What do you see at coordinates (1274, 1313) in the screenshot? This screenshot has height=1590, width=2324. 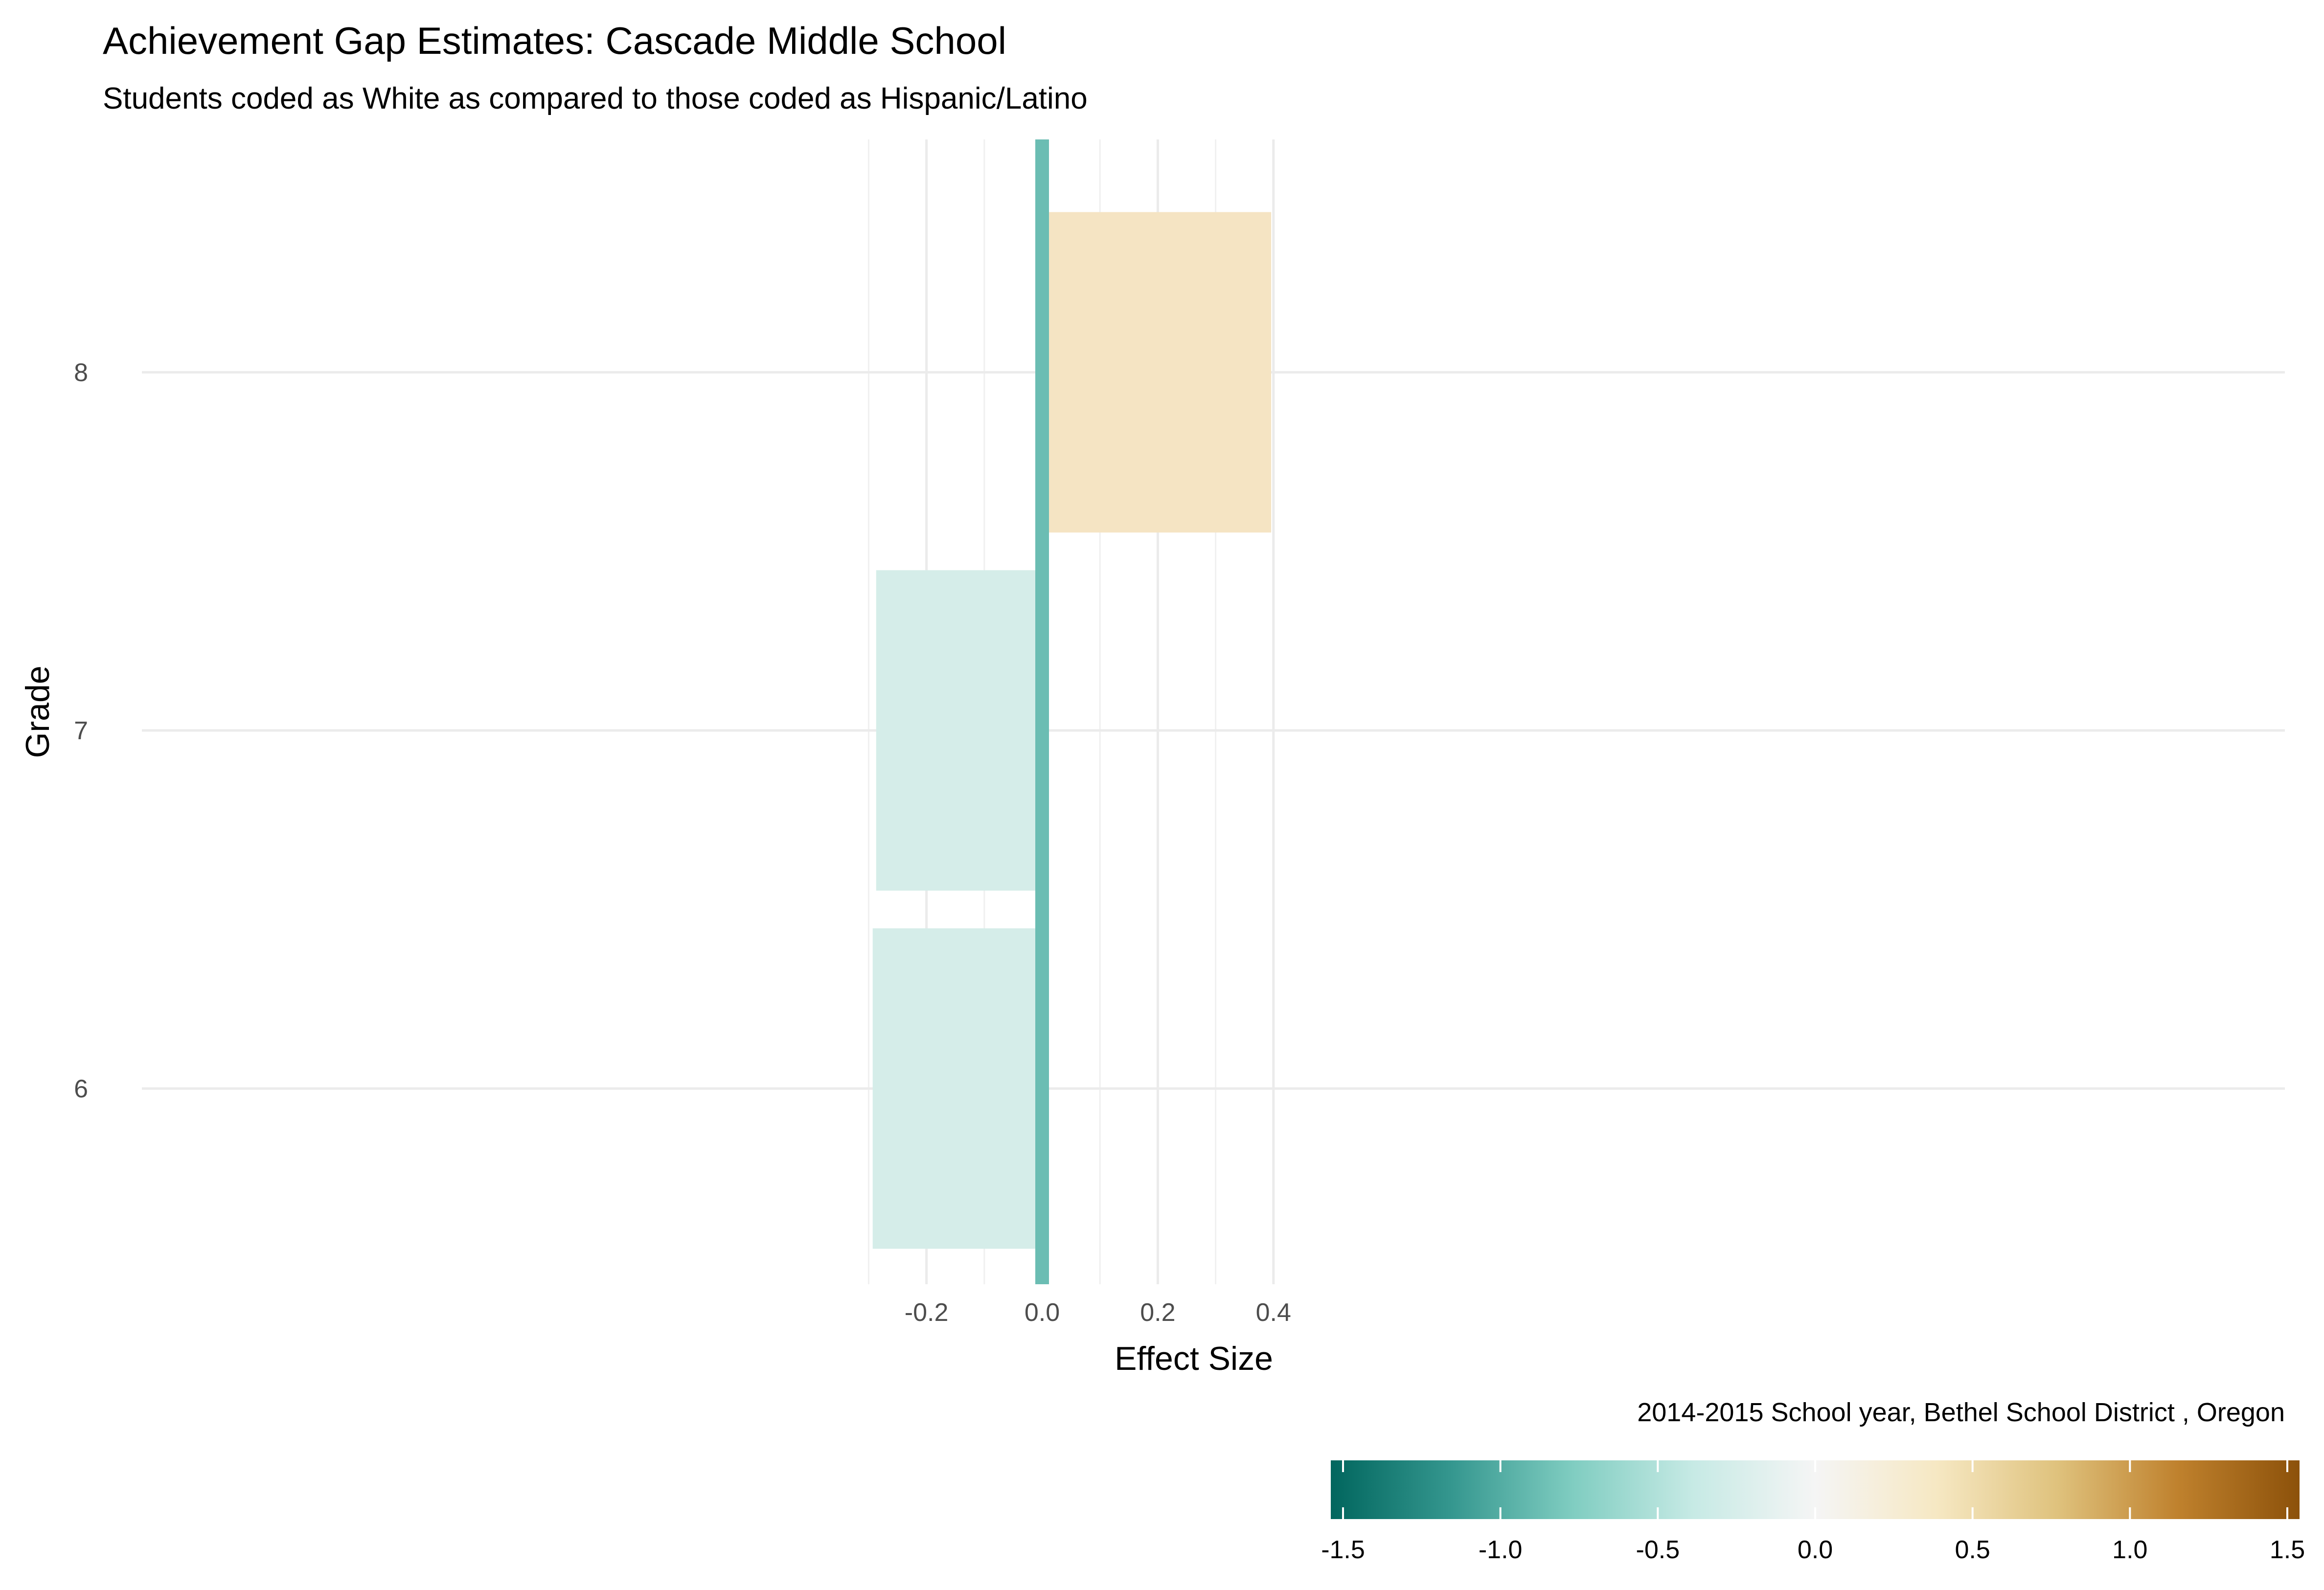 I see `x-tick-label: 0.4` at bounding box center [1274, 1313].